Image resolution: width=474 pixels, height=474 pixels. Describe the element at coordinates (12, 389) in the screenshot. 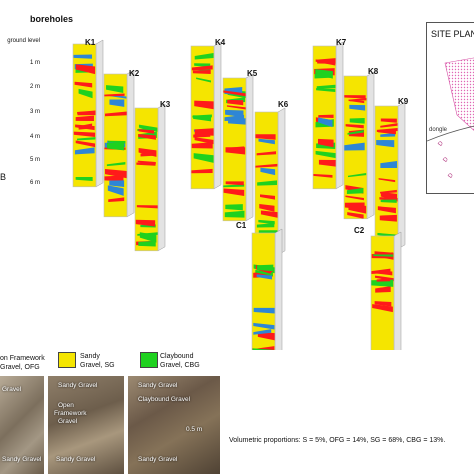

I see `photo1-label-gravel: Gravel` at that location.